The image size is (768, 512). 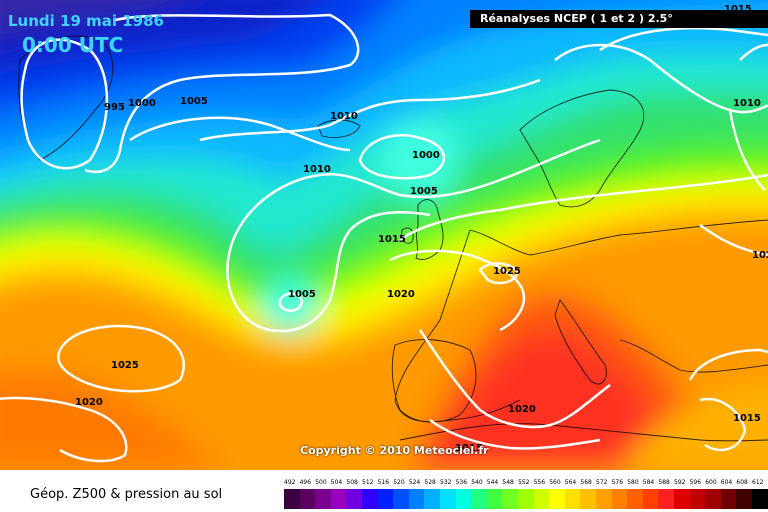 I want to click on scale-tick-label: 540, so click(x=477, y=482).